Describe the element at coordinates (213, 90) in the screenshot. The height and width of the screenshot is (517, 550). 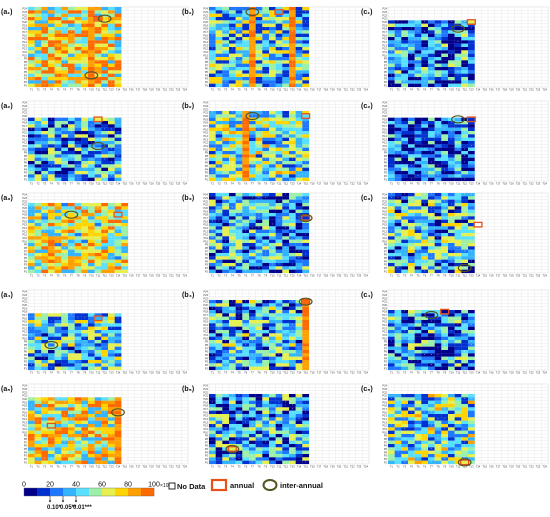
I see `x-tick-label: T1` at that location.